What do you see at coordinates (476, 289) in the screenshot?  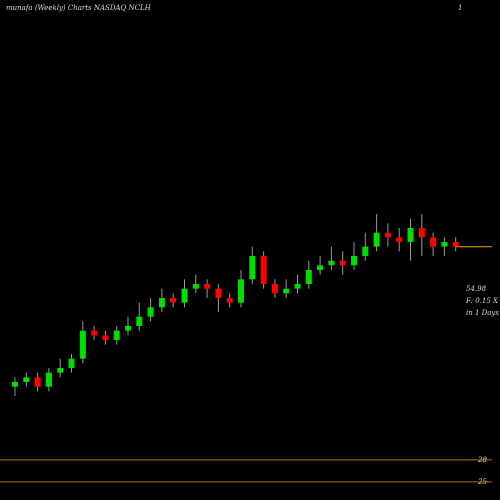 I see `last-price-label: 54.98` at bounding box center [476, 289].